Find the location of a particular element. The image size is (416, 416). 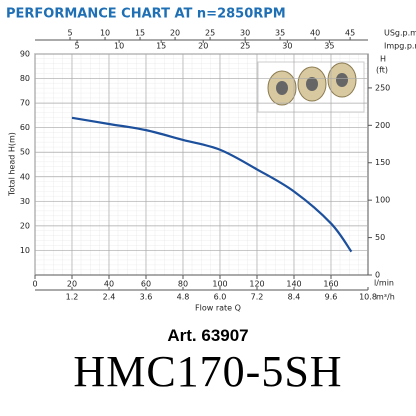

y-axis-label: Total head H(m) is located at coordinates (12, 164).